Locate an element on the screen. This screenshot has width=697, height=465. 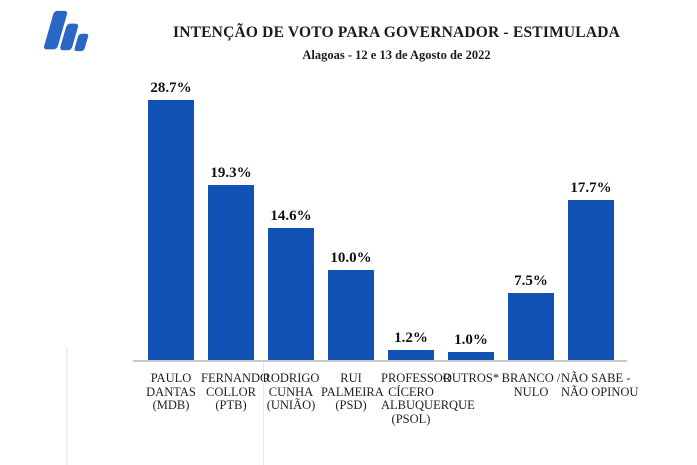
category-label: RODRIGO CUNHA (UNIÃO) is located at coordinates (291, 391).